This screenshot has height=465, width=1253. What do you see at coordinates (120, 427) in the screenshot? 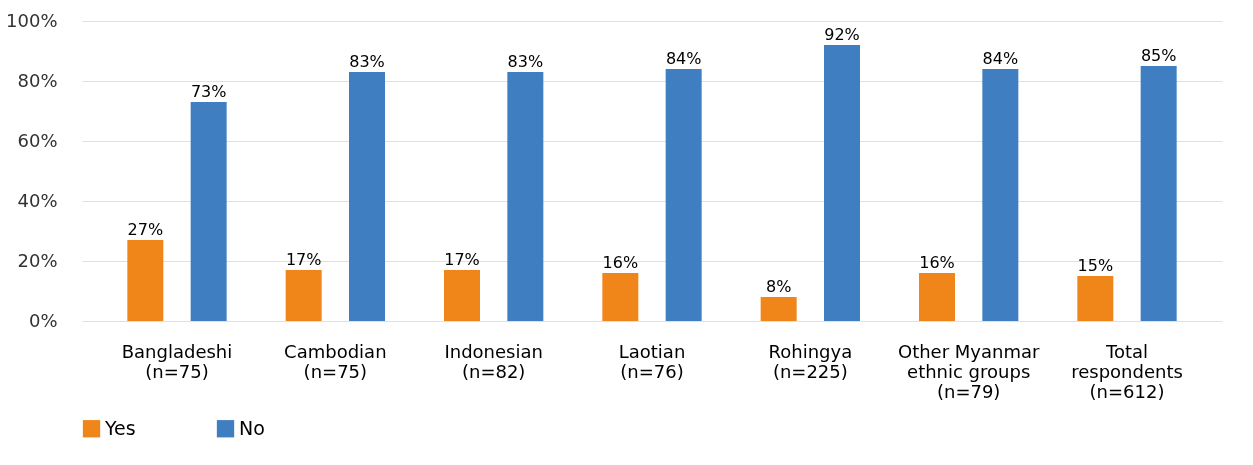
I see `legend-label: Yes` at bounding box center [120, 427].